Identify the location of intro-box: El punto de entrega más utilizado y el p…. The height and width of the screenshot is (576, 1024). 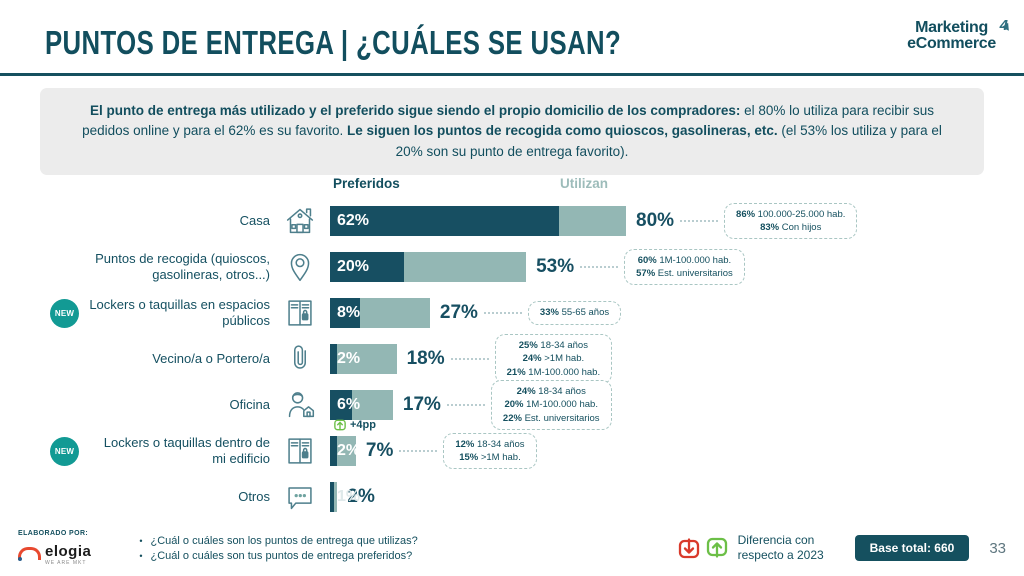
(512, 131).